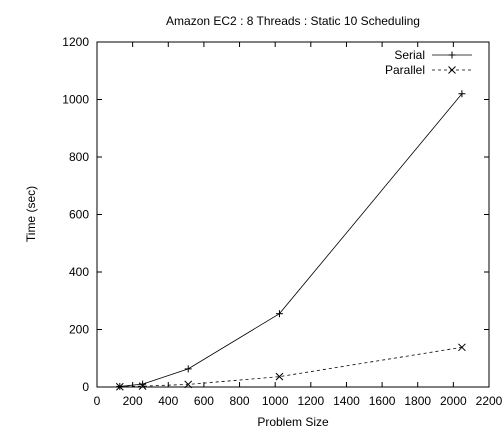 The image size is (504, 432). What do you see at coordinates (75, 42) in the screenshot?
I see `y-tick-label: 1200` at bounding box center [75, 42].